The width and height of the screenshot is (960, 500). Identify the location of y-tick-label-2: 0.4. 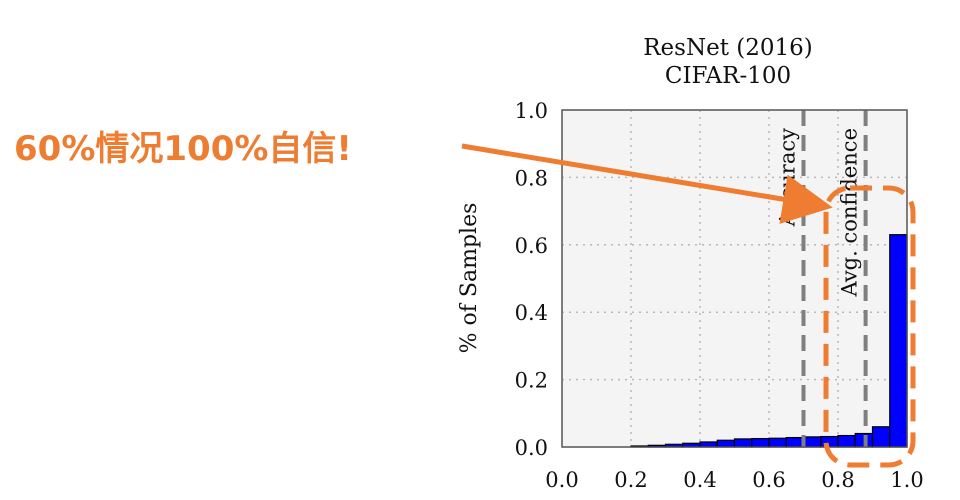
(531, 313).